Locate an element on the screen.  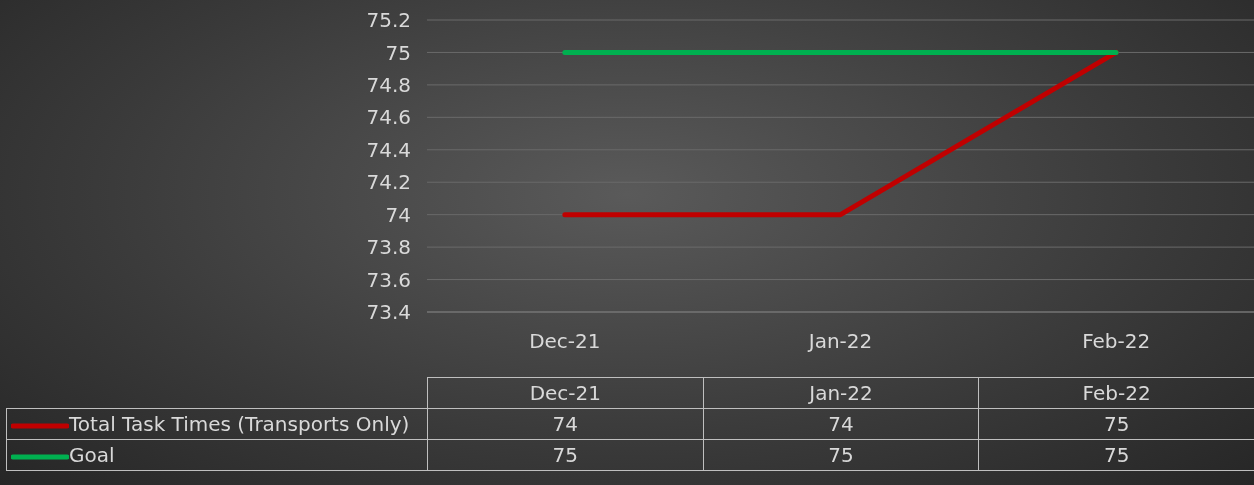
y-tick-label: 74.4 is located at coordinates (388, 149).